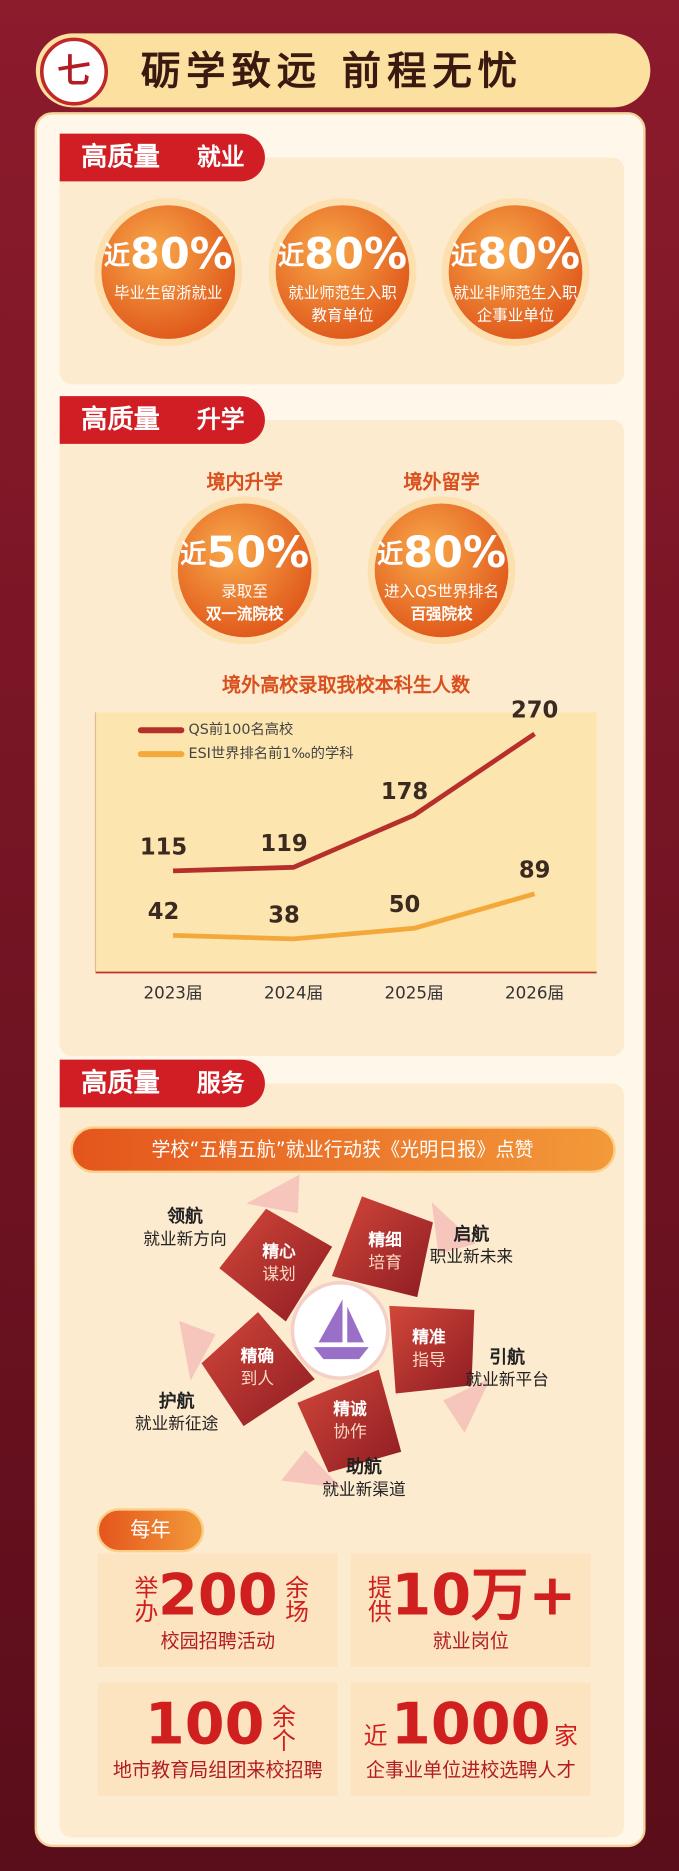 This screenshot has height=1871, width=679. What do you see at coordinates (172, 992) in the screenshot?
I see `x-tick-label: 2023届` at bounding box center [172, 992].